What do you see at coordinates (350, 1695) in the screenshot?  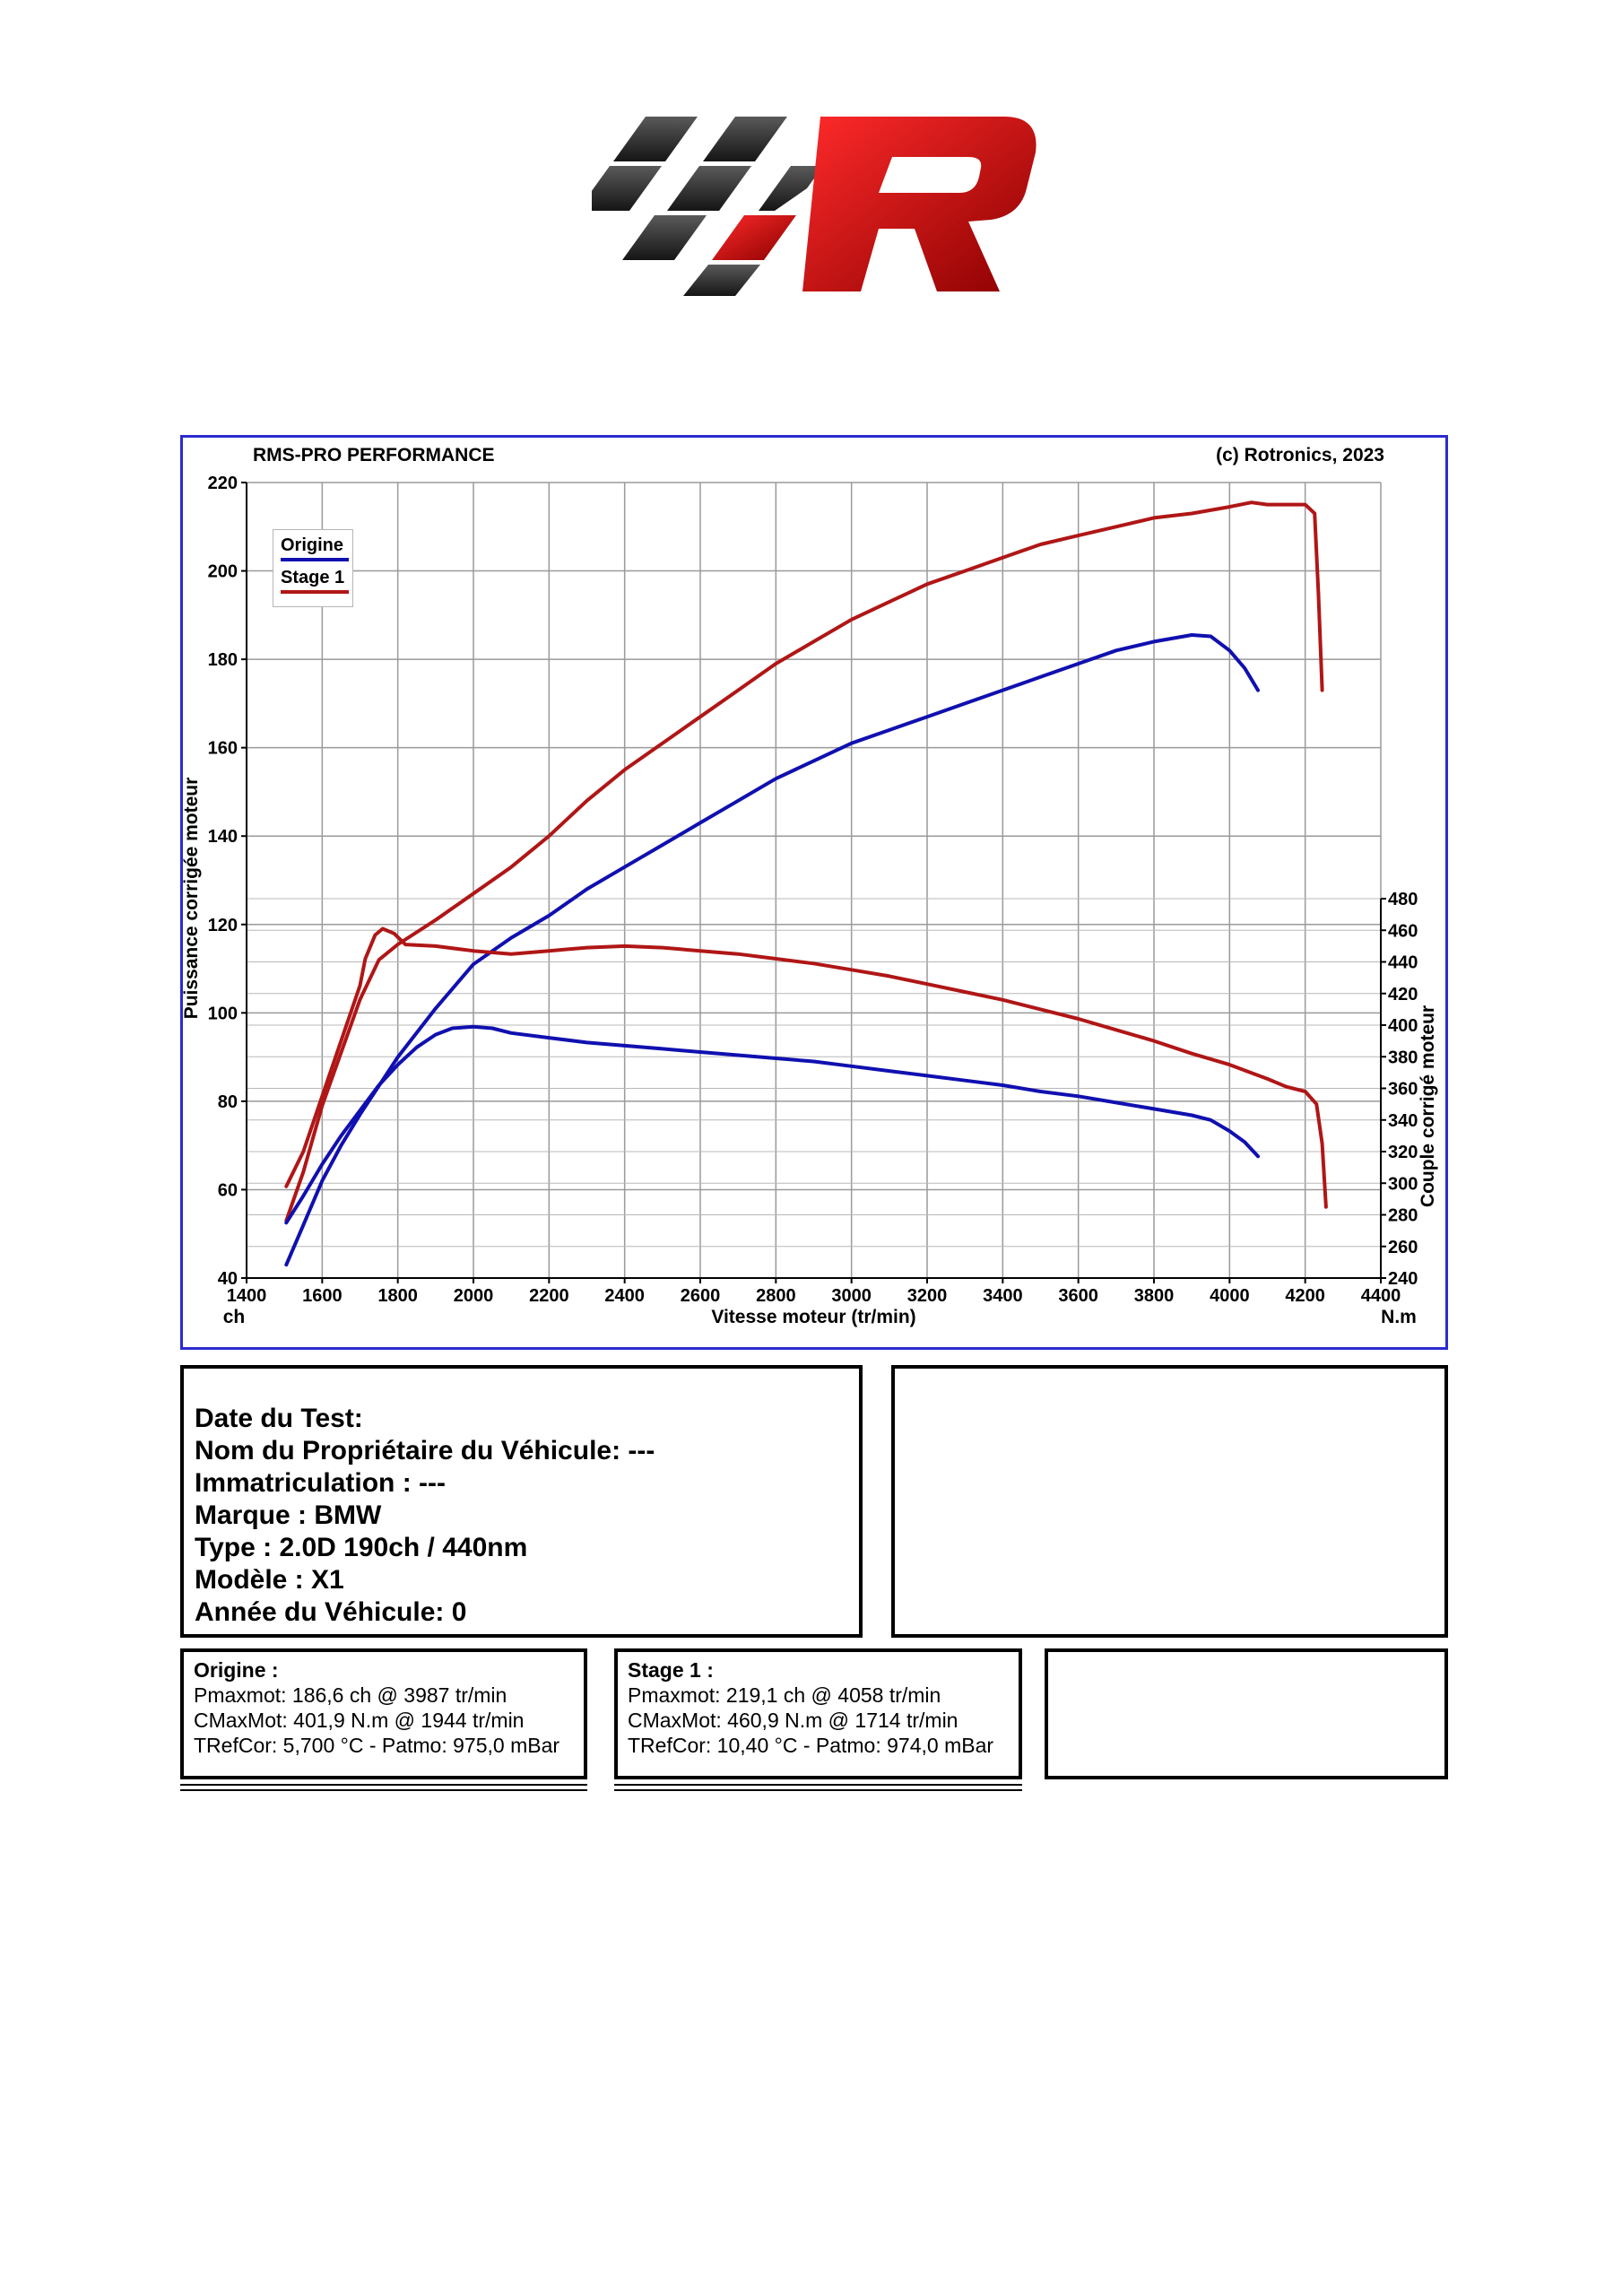 I see `origine-pmax: Pmaxmot: 186,6 ch @ 3987 tr/min` at bounding box center [350, 1695].